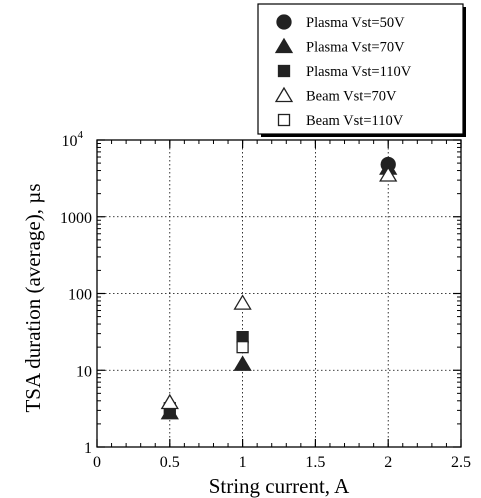 The height and width of the screenshot is (498, 481). Describe the element at coordinates (315, 462) in the screenshot. I see `x-tick-label: 1.5` at that location.